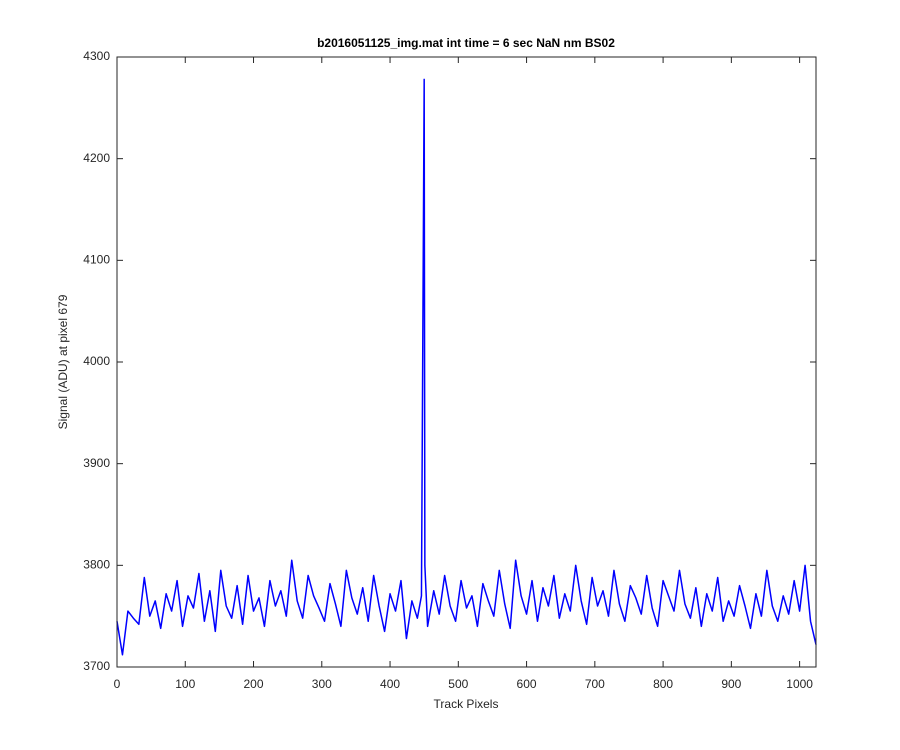  What do you see at coordinates (595, 684) in the screenshot?
I see `x-tick-label: 700` at bounding box center [595, 684].